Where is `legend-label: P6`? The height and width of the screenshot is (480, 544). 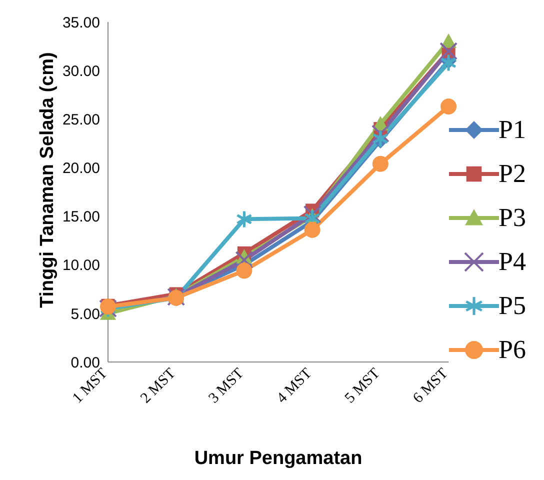
legend-label: P6 is located at coordinates (512, 350).